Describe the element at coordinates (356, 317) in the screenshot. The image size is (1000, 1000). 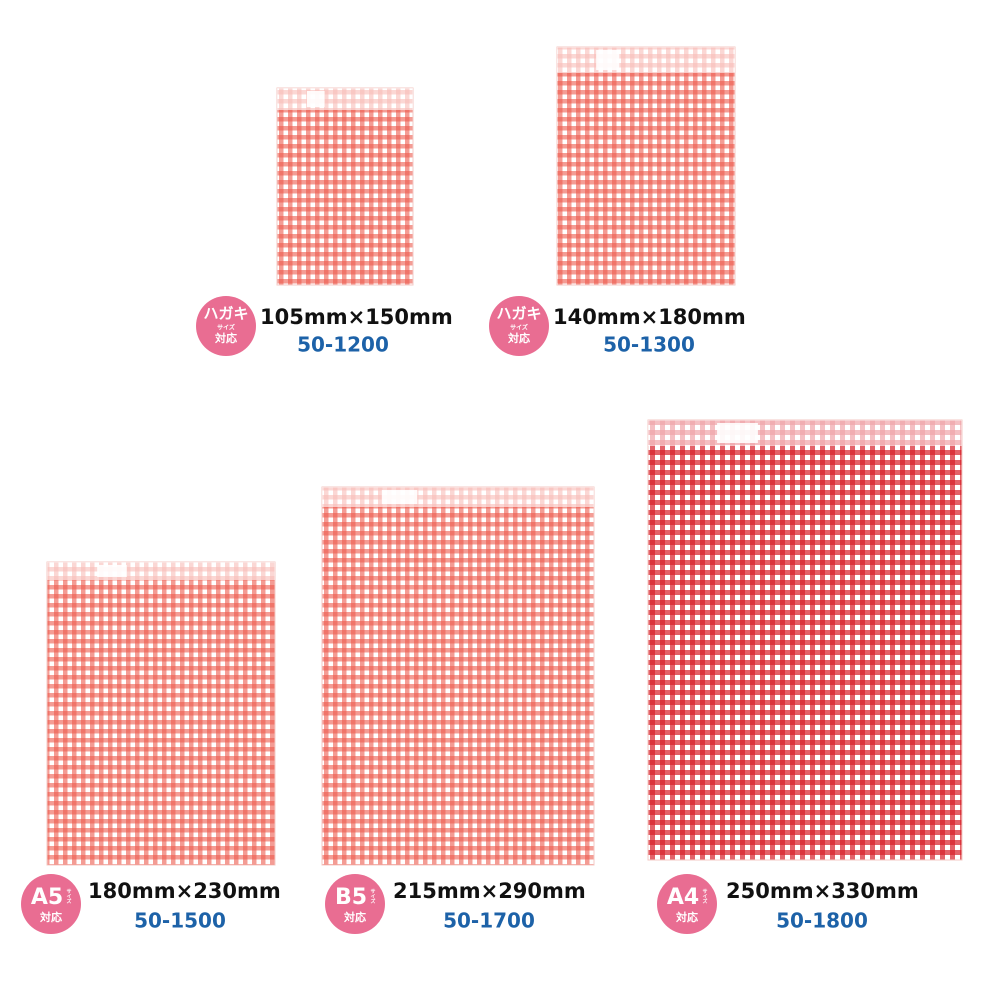
I see `size-label: 105mm×150mm` at that location.